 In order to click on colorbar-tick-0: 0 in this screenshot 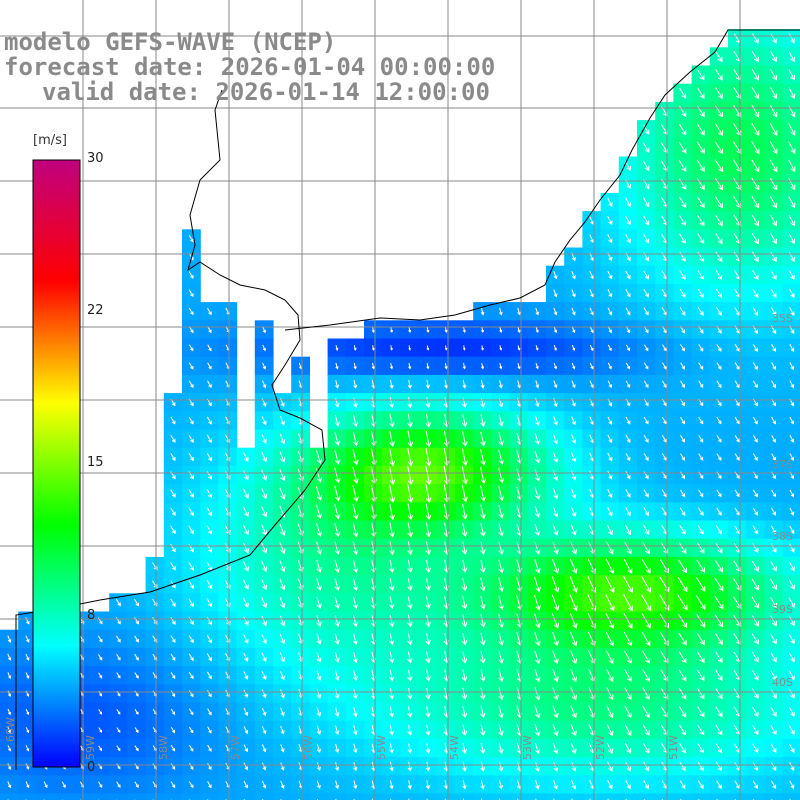, I will do `click(91, 767)`.